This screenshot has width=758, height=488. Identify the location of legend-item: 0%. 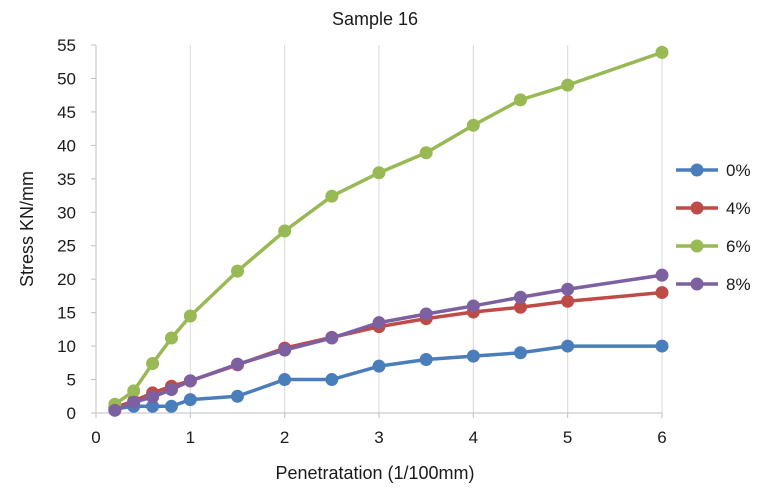
(713, 170).